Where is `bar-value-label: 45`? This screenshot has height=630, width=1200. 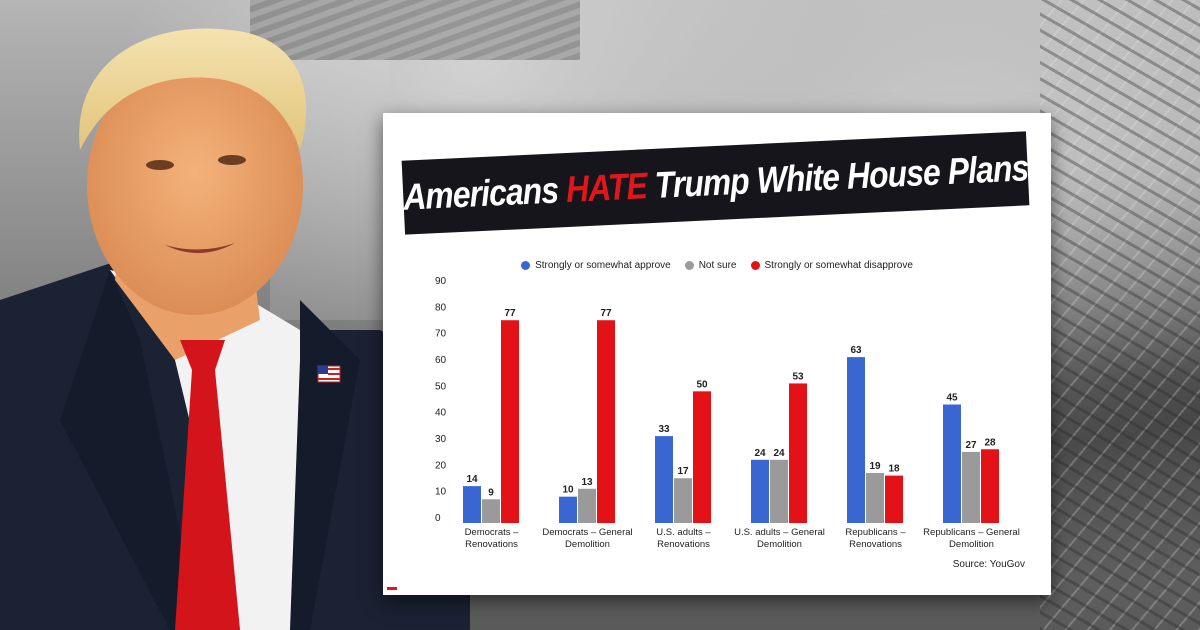 bar-value-label: 45 is located at coordinates (952, 398).